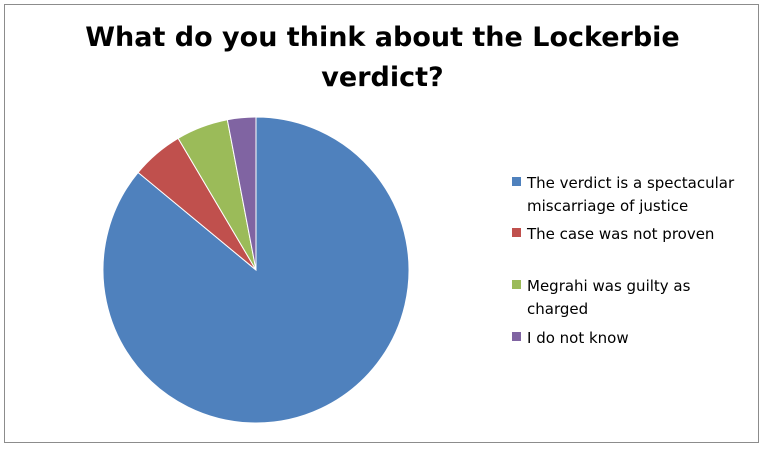 This screenshot has width=765, height=451. I want to click on legend-label-do-not-know: I do not know, so click(639, 338).